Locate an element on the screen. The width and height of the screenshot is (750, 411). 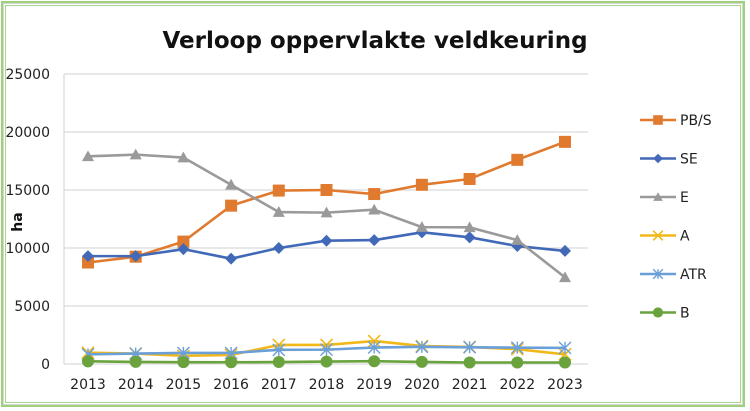
x-tick-label: 2022 is located at coordinates (517, 385).